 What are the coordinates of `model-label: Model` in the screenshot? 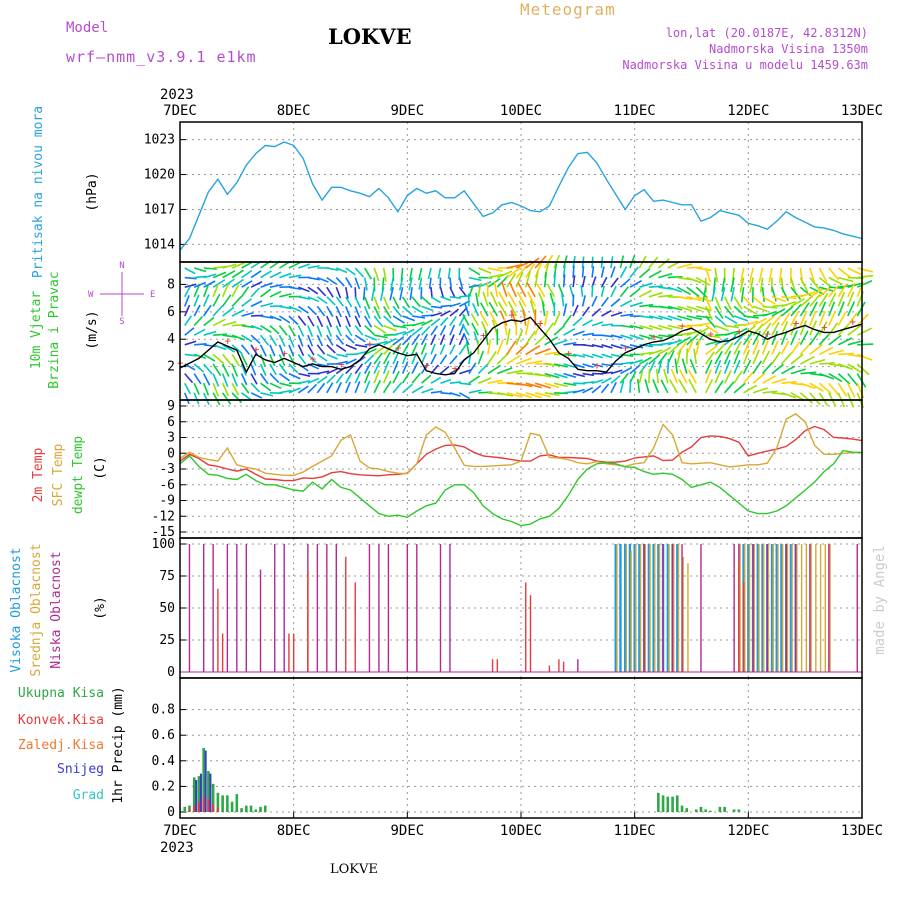 It's located at (87, 28).